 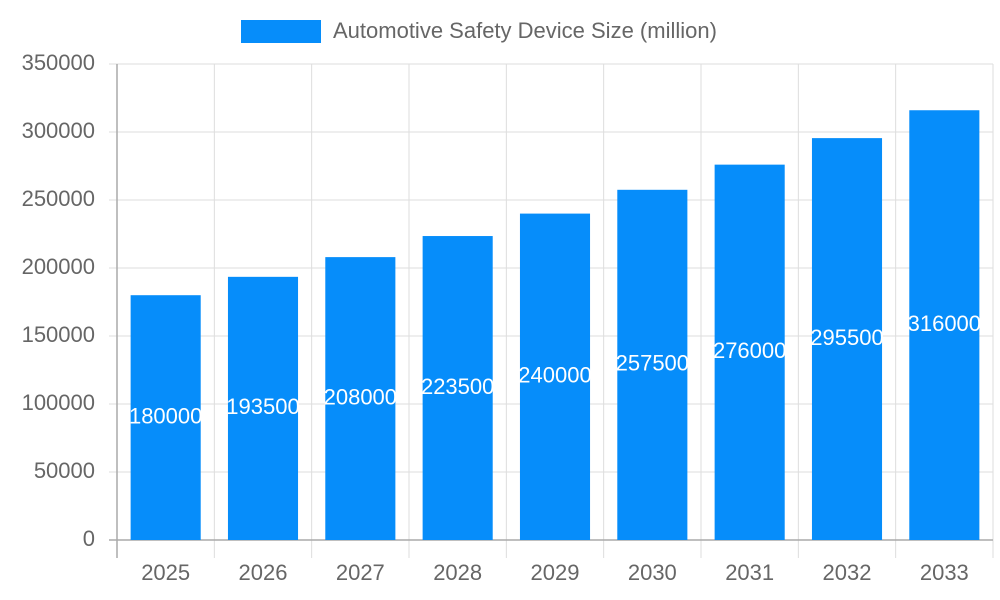 What do you see at coordinates (847, 572) in the screenshot?
I see `x-tick-label: 2032` at bounding box center [847, 572].